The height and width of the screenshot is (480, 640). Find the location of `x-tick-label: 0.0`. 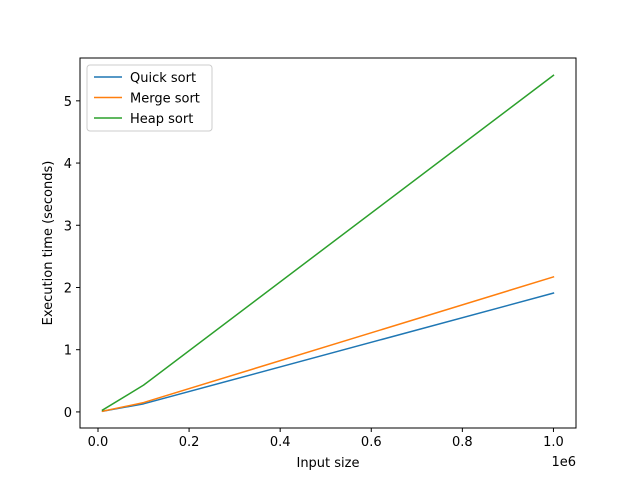

x-tick-label: 0.0 is located at coordinates (98, 442).